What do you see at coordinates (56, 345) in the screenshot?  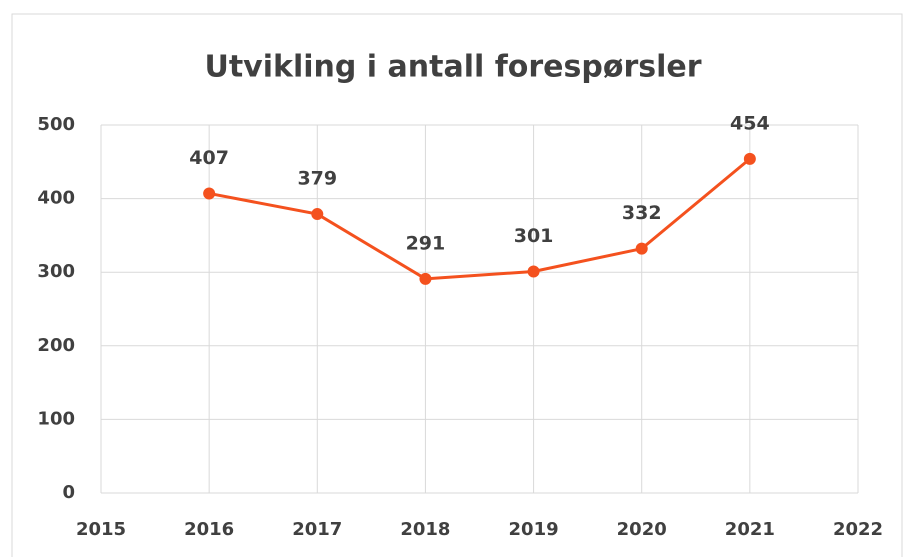 I see `y-tick-label: 200` at bounding box center [56, 345].